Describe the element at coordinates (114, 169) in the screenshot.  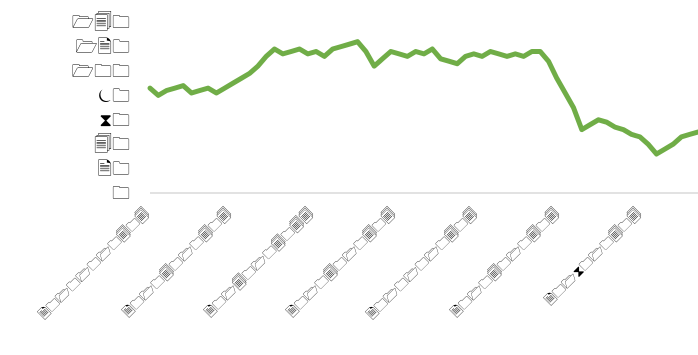
I see `y-tick-label: 🗎🗀` at that location.